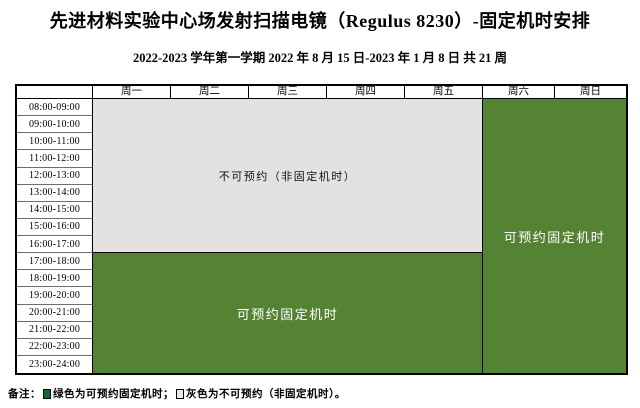 This screenshot has height=408, width=640. Describe the element at coordinates (113, 394) in the screenshot. I see `green-legend-text: 绿色为可预约固定机时；` at that location.